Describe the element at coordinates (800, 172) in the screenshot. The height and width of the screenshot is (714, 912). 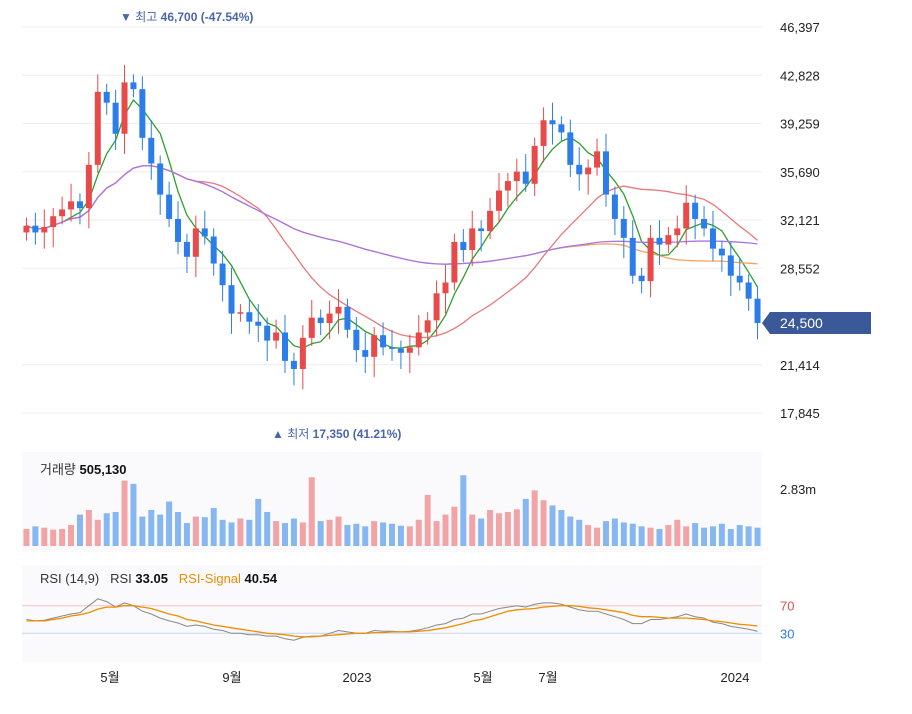
I see `price-tick-label: 35,690` at that location.